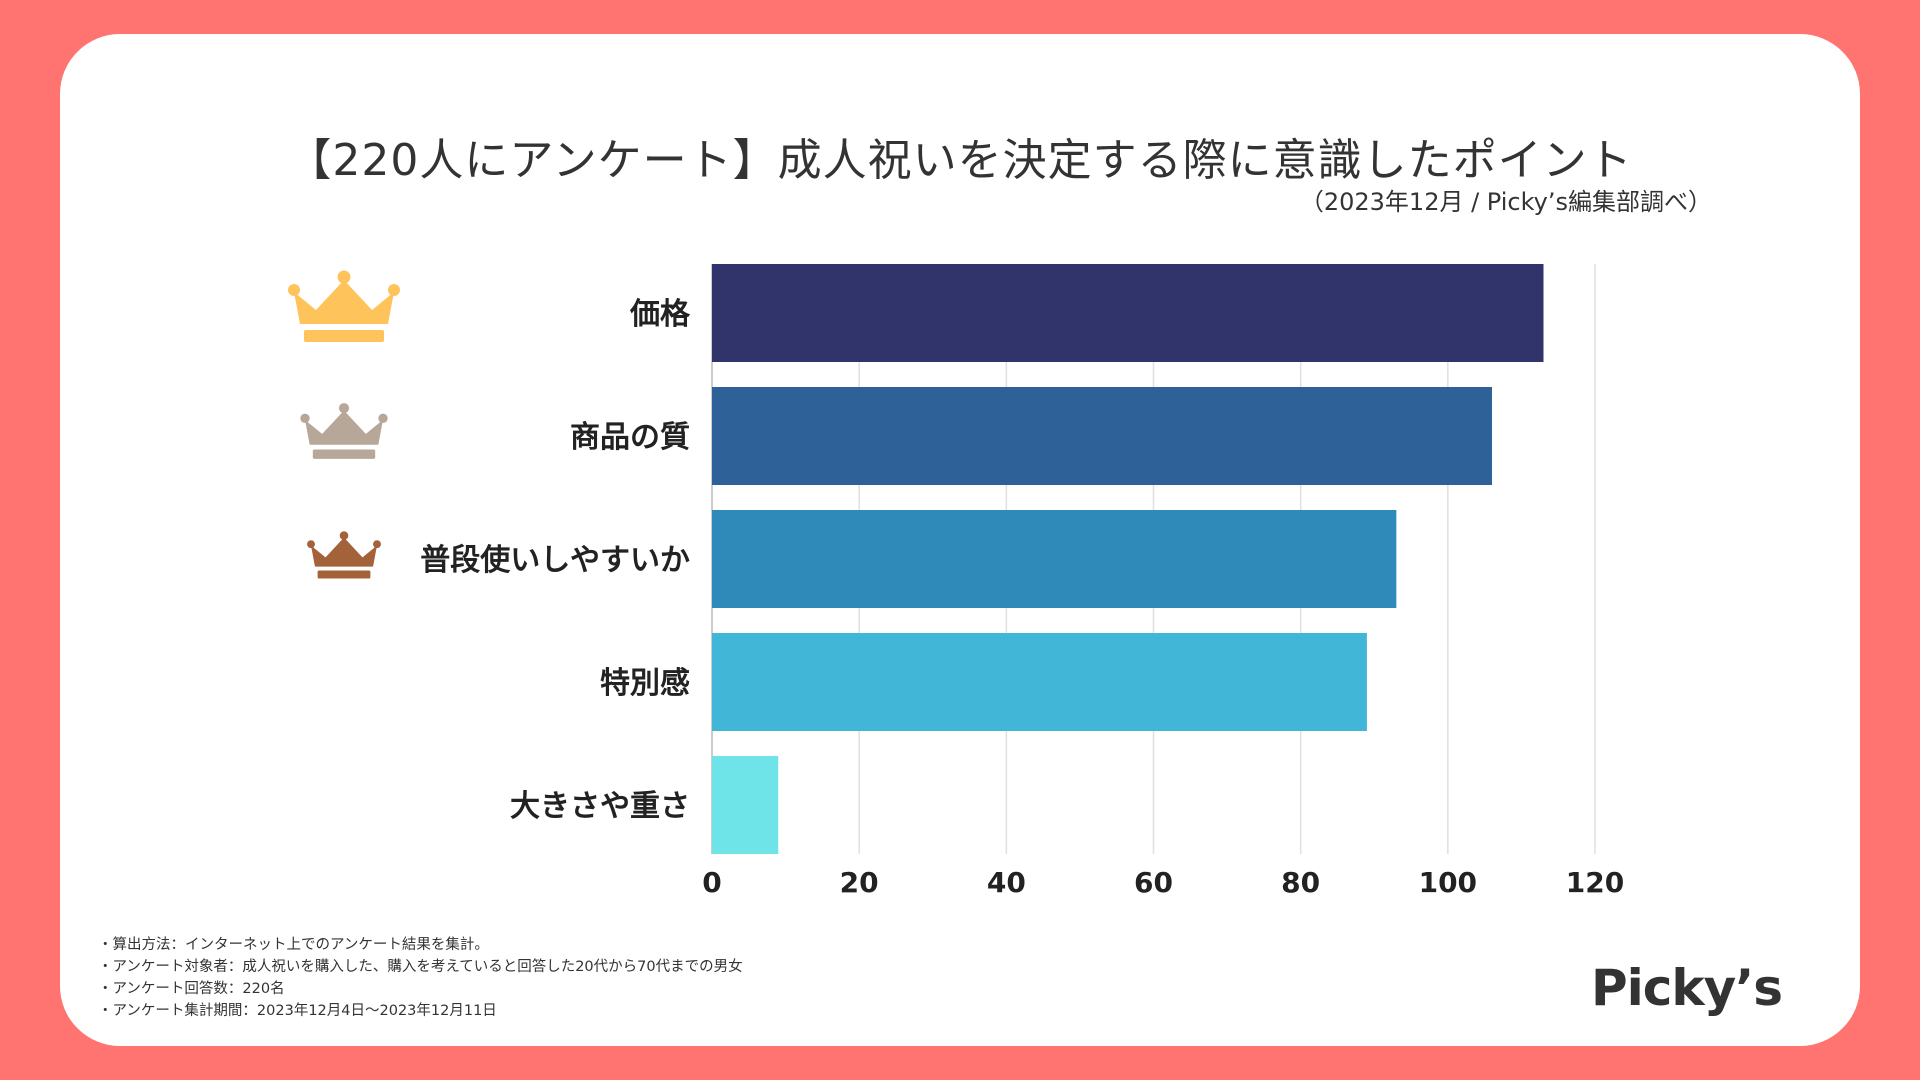  Describe the element at coordinates (1595, 882) in the screenshot. I see `x-tick-label: 120` at that location.